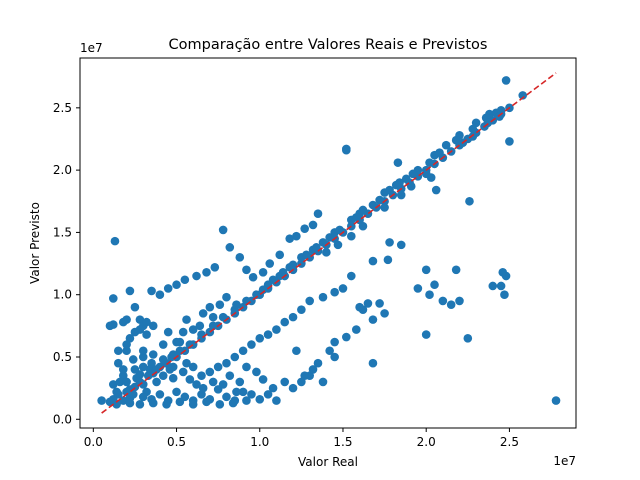 The image size is (640, 480). I want to click on x-axis-label: Valor Real, so click(328, 462).